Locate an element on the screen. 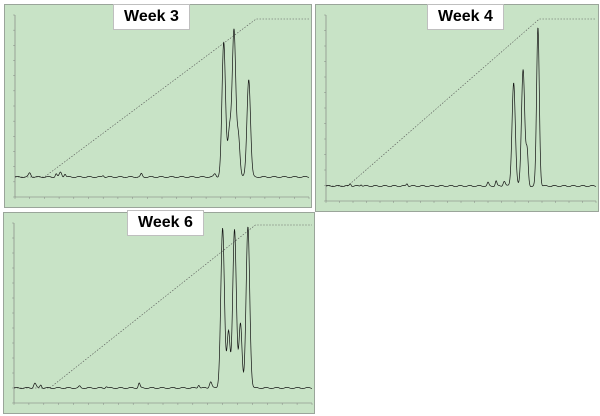 This screenshot has width=600, height=416. week3-title: Week 3 is located at coordinates (151, 17).